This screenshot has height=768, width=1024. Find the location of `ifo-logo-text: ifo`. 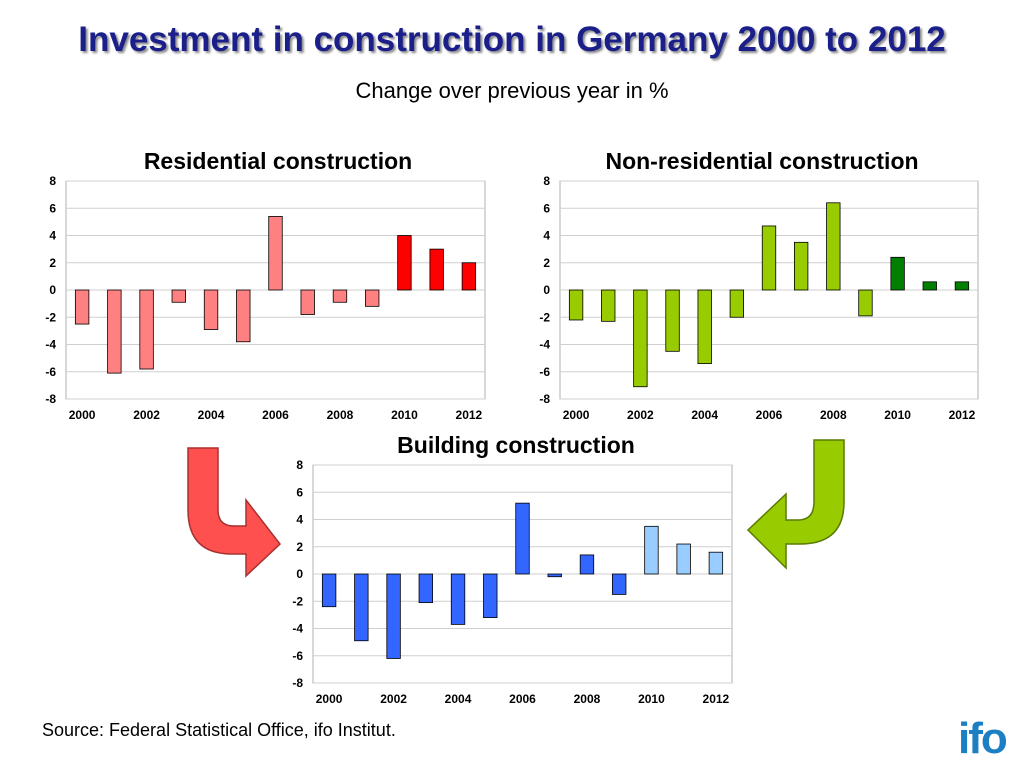

ifo-logo-text: ifo is located at coordinates (983, 738).